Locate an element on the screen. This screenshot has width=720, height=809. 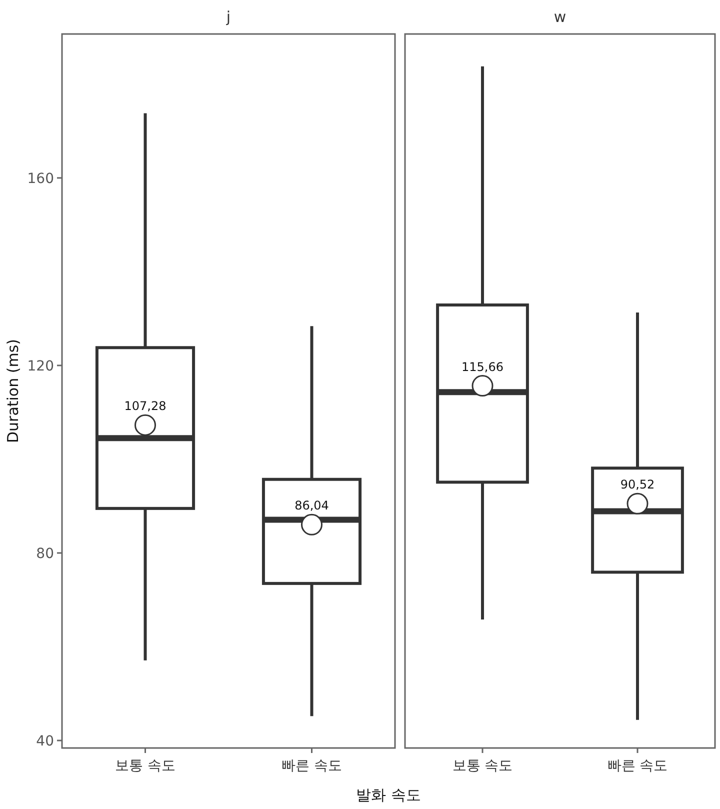
data-label: 86,04 is located at coordinates (311, 505).